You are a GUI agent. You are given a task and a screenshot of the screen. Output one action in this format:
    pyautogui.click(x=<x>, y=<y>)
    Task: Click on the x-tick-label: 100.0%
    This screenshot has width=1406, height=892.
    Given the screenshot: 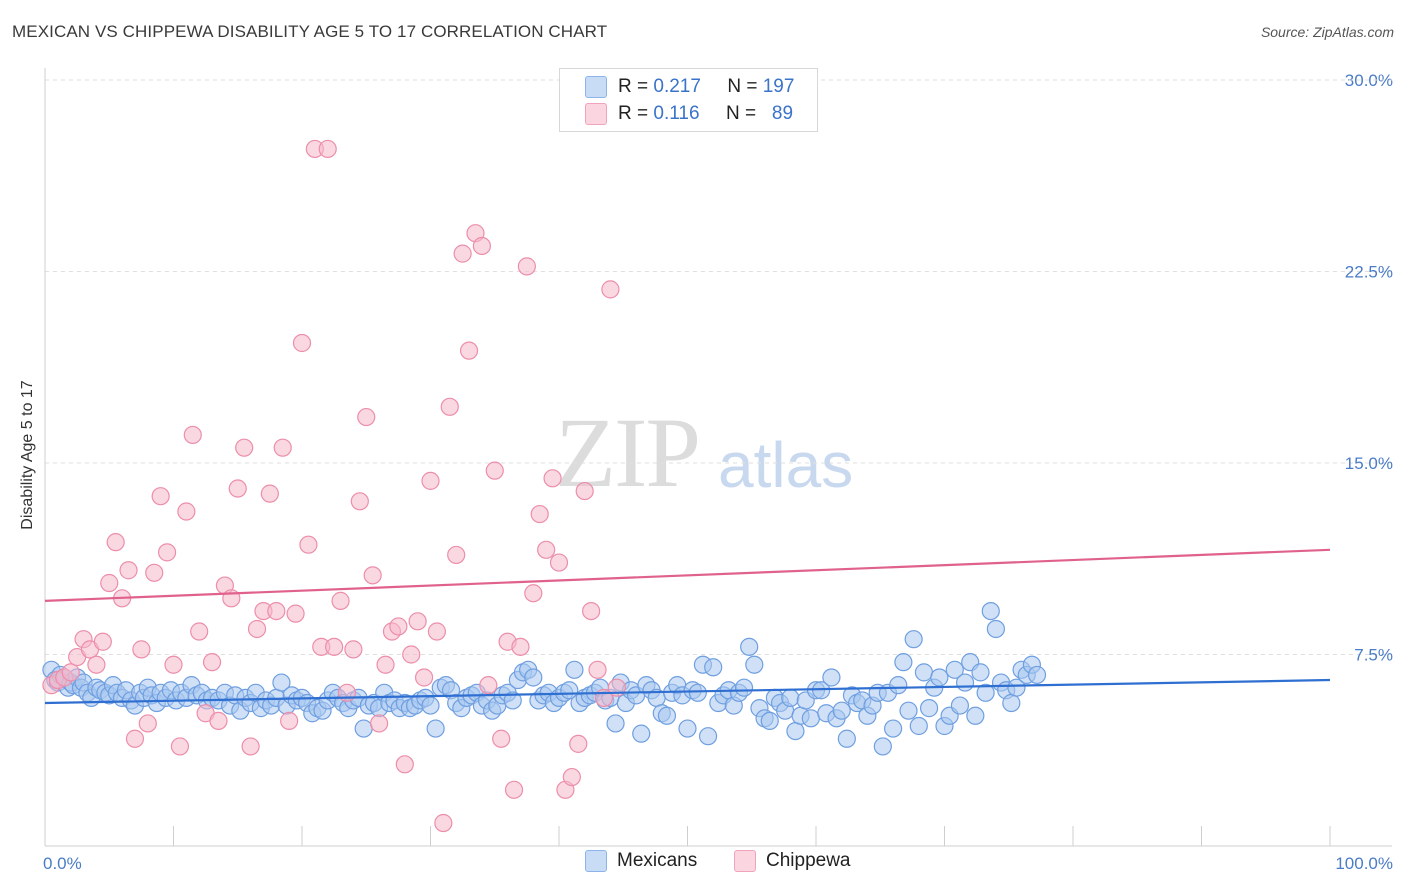 What is the action you would take?
    pyautogui.click(x=1364, y=863)
    